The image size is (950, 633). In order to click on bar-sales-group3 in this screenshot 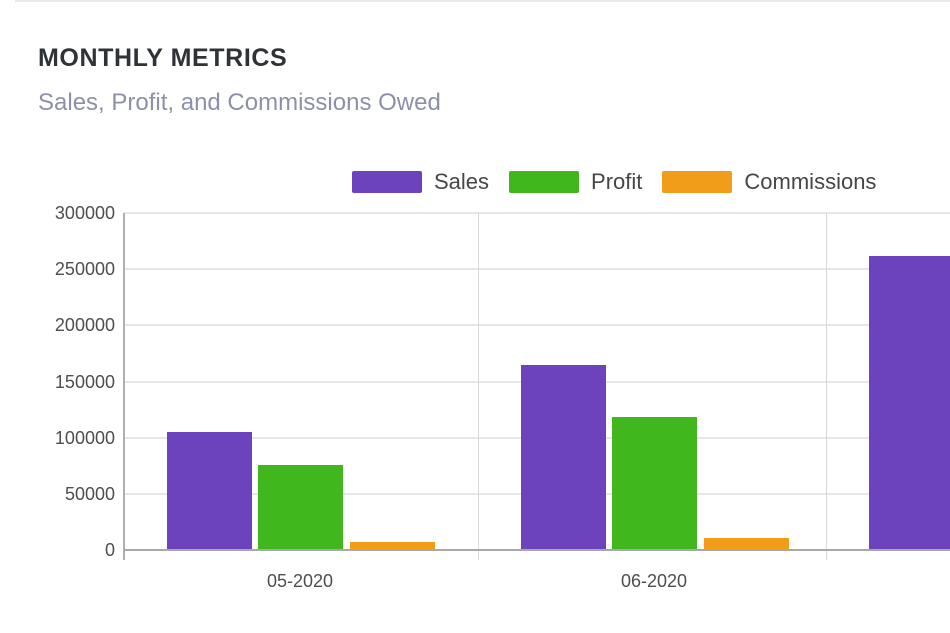, I will do `click(909, 402)`.